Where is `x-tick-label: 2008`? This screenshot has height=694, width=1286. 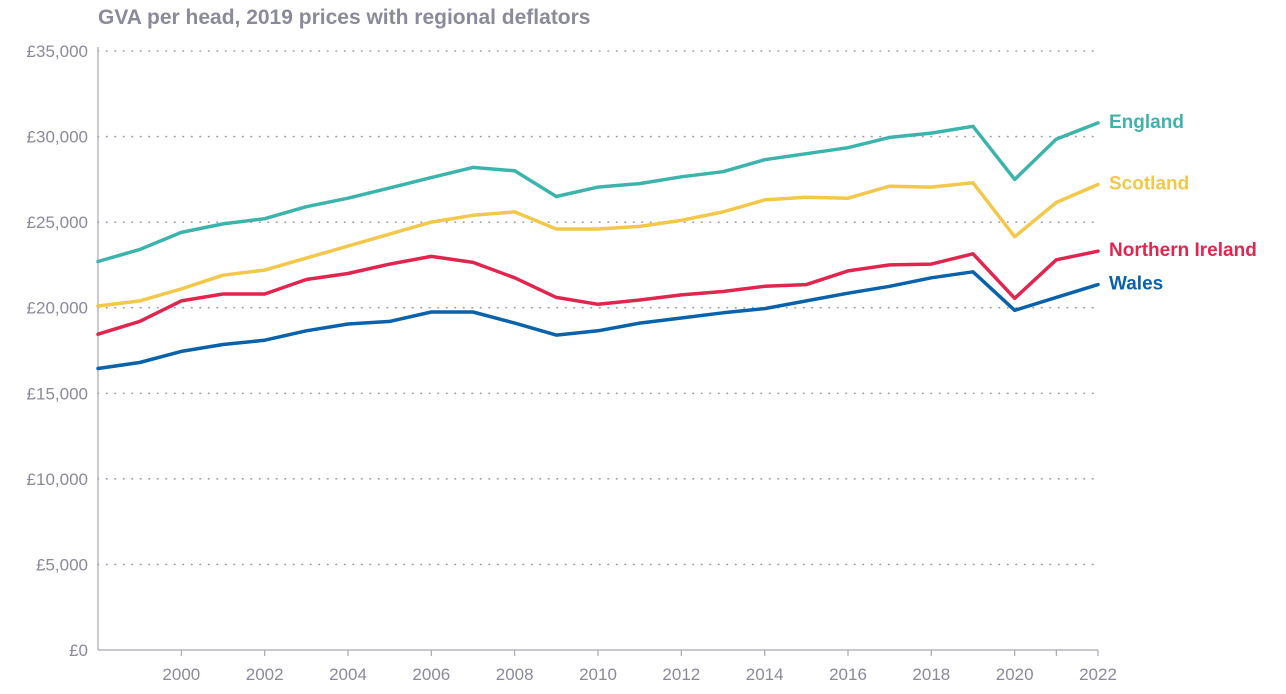 x-tick-label: 2008 is located at coordinates (515, 674).